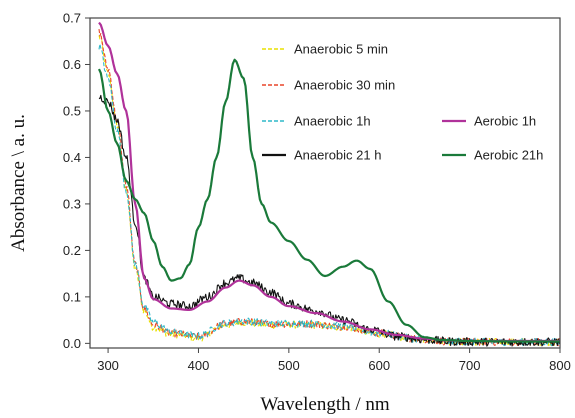 The image size is (575, 418). What do you see at coordinates (72, 343) in the screenshot?
I see `y-tick-label: 0.0` at bounding box center [72, 343].